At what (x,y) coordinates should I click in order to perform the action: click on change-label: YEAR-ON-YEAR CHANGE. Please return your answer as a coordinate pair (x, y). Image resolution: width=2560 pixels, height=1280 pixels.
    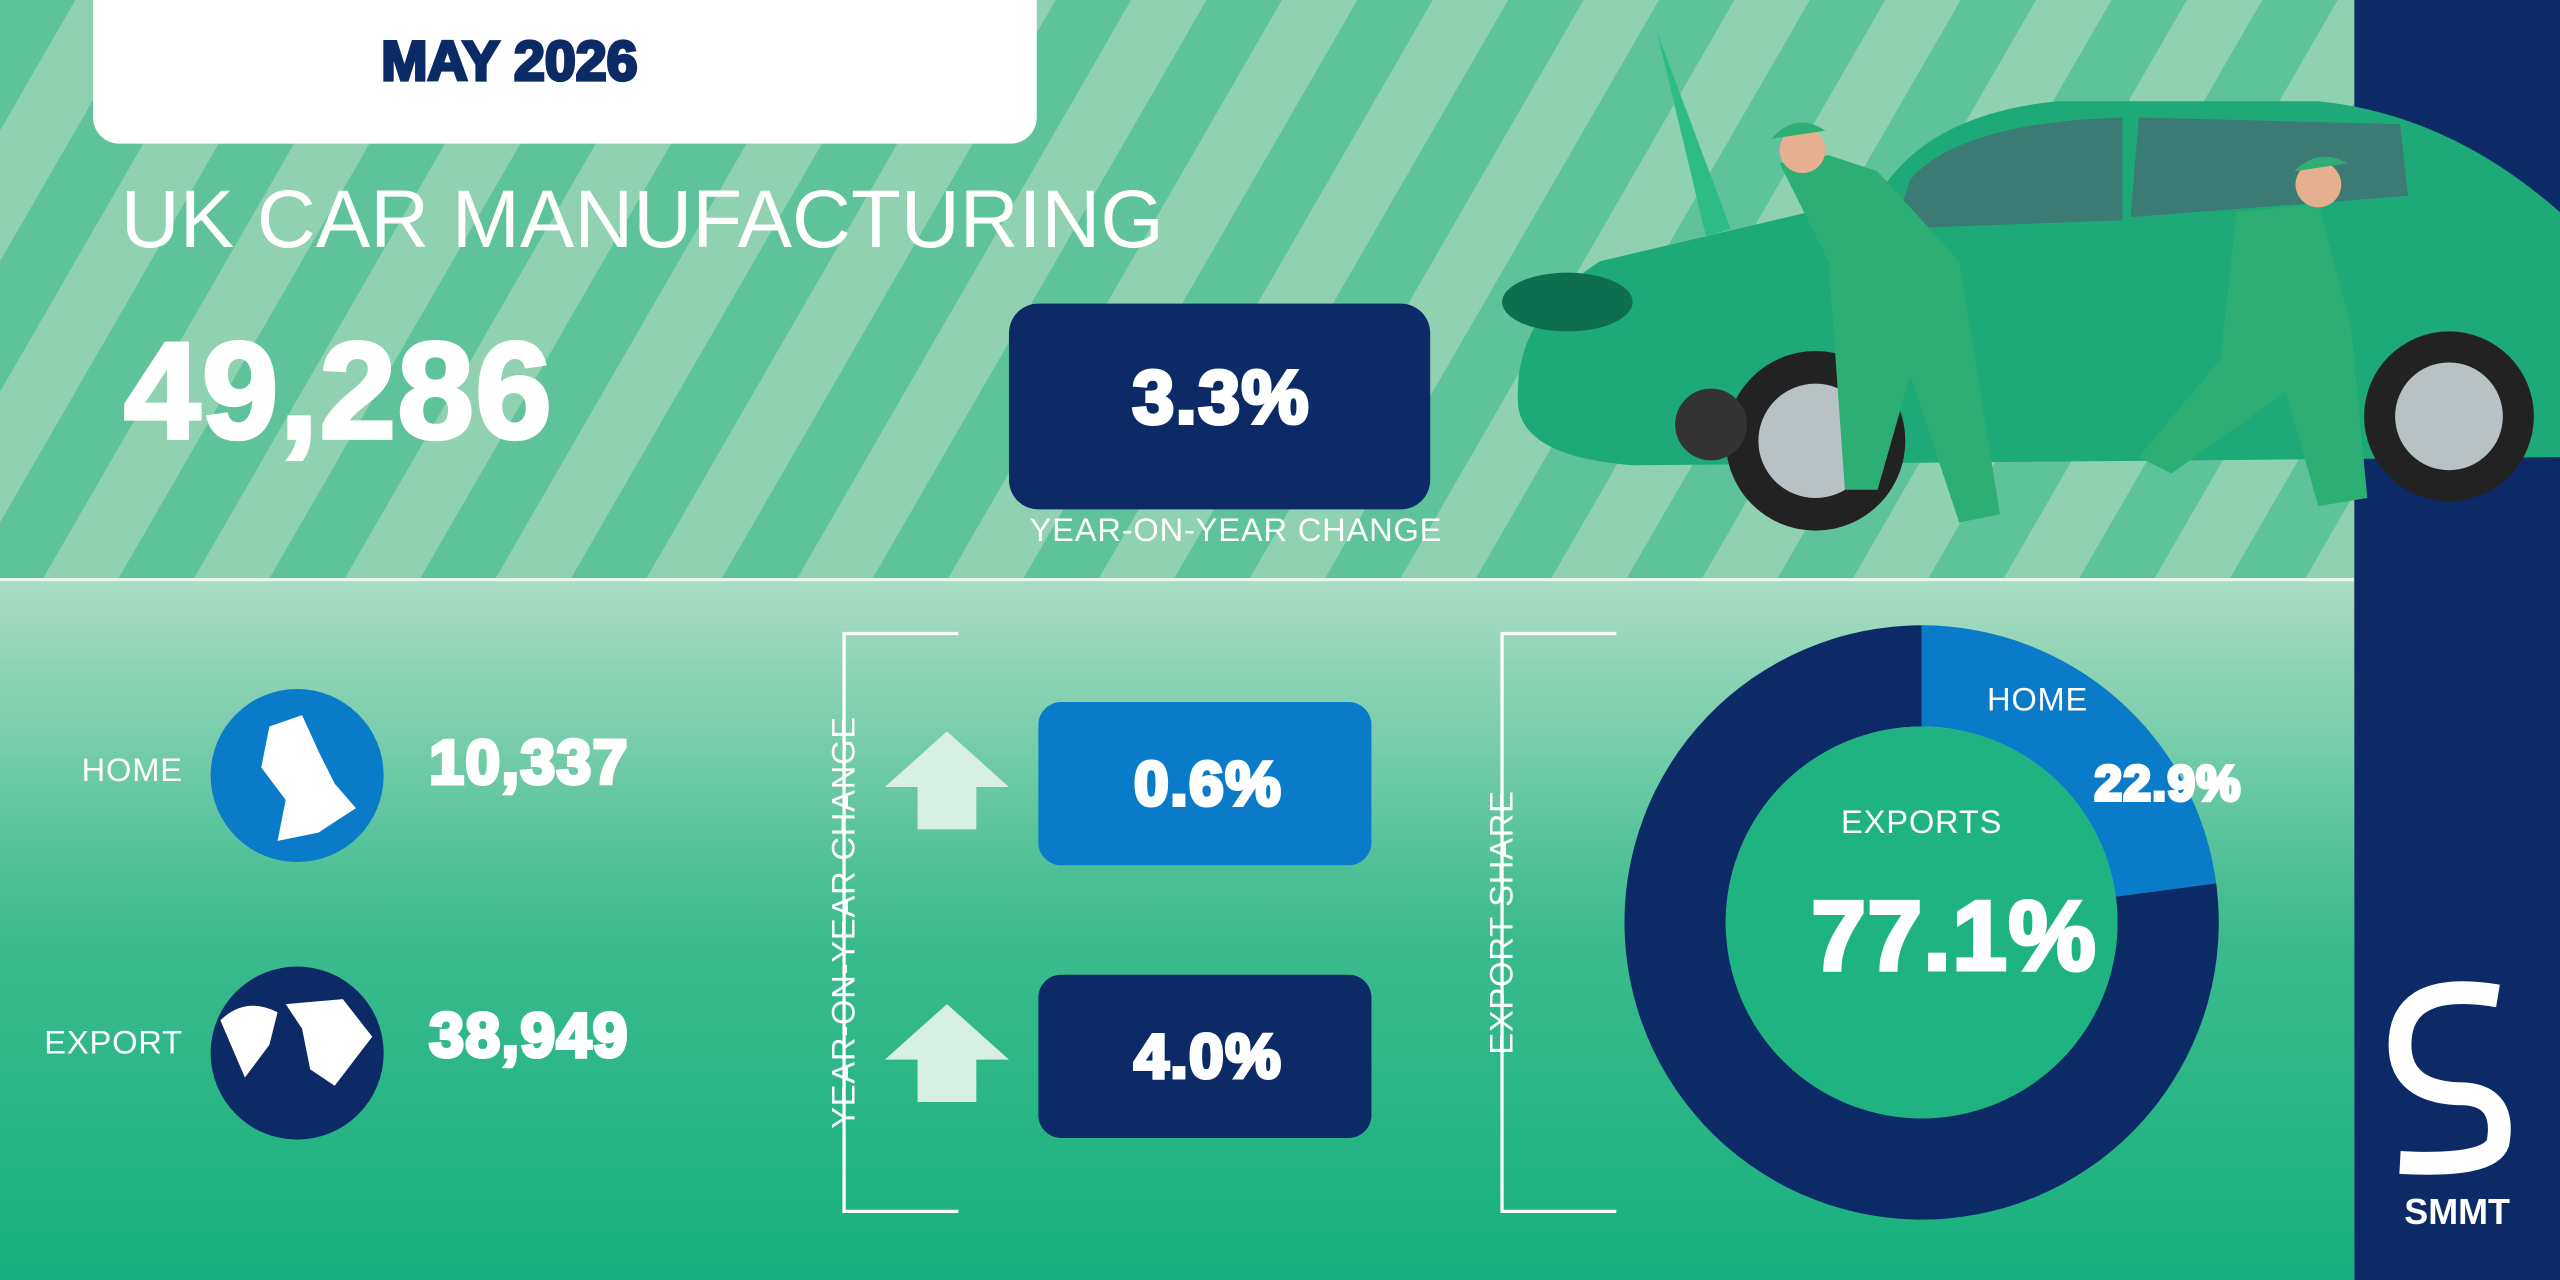
    Looking at the image, I should click on (1236, 529).